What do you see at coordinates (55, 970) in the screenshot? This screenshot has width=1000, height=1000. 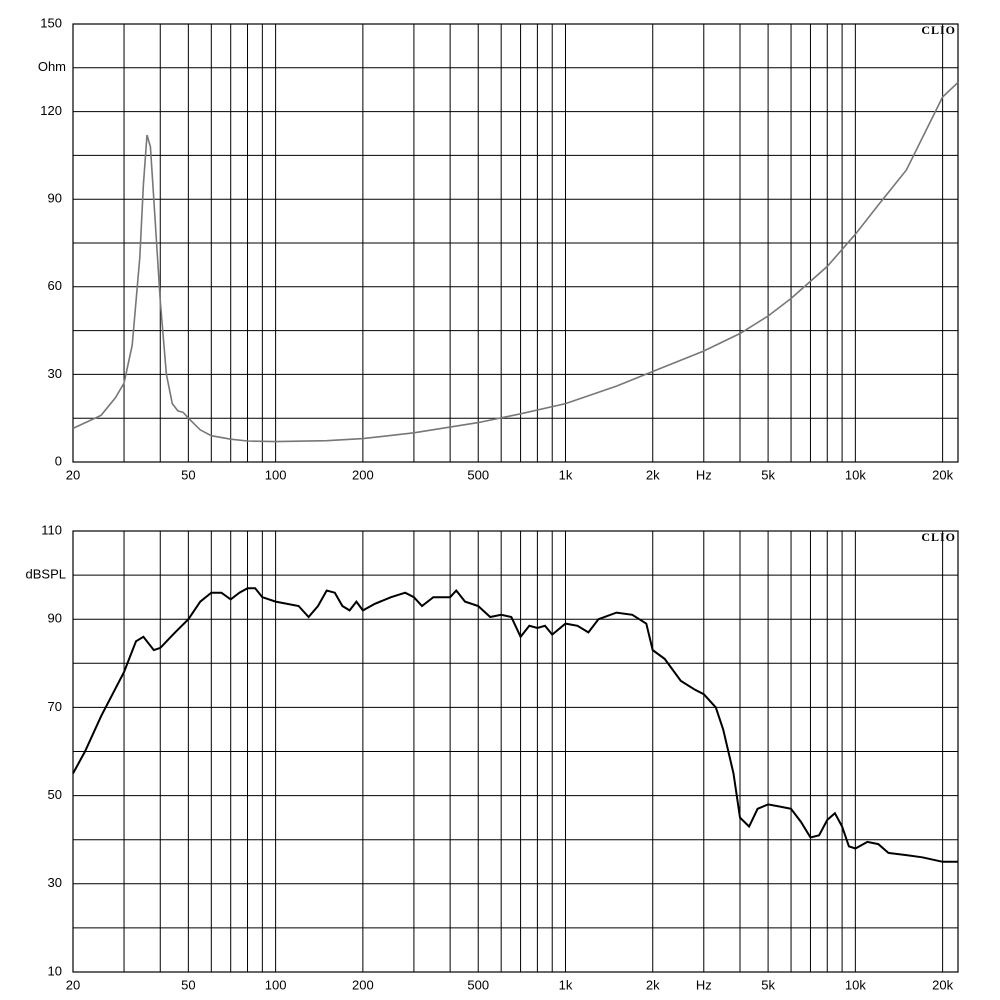 I see `y-tick-label: 10` at bounding box center [55, 970].